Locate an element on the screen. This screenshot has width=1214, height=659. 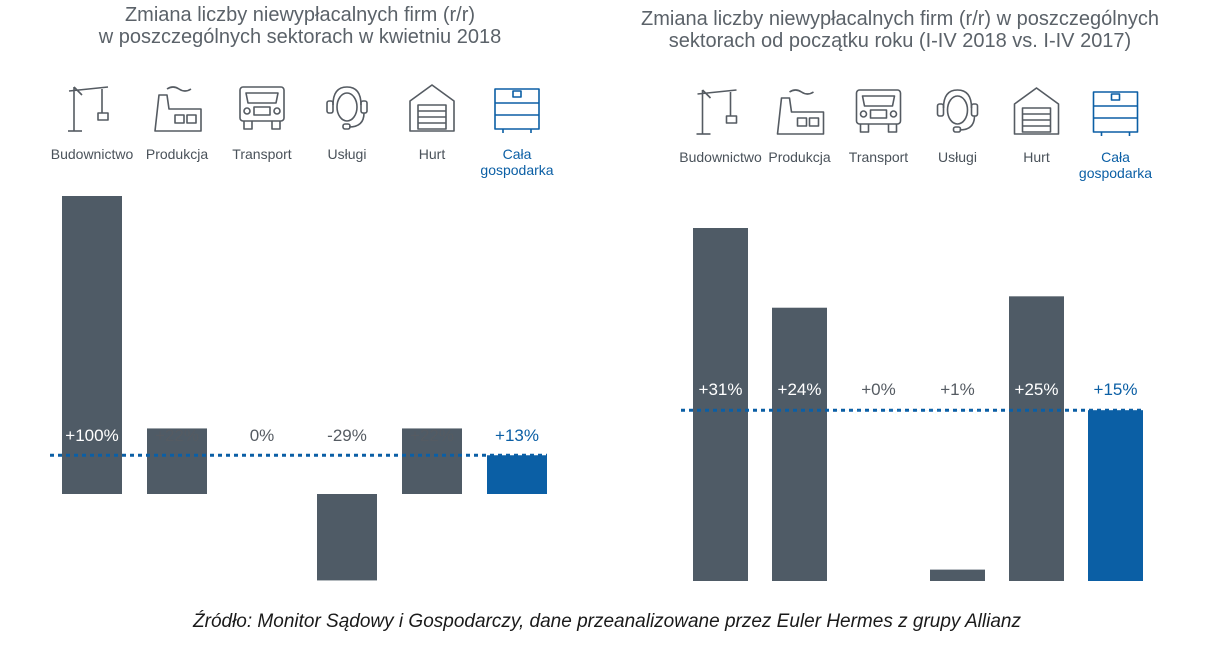
category-label-april-0: Budownictwo is located at coordinates (92, 154).